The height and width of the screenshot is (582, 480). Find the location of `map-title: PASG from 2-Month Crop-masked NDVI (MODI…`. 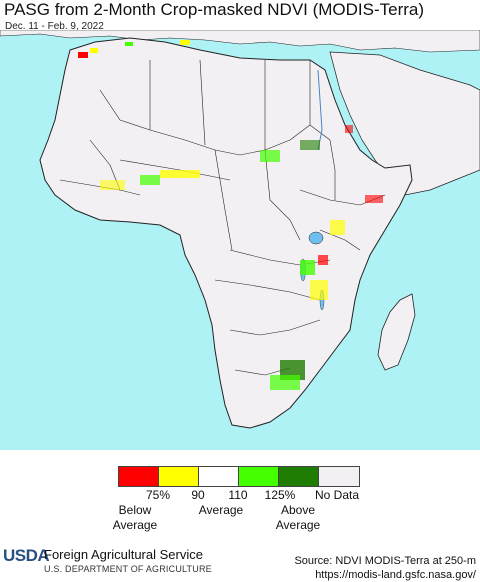

map-title: PASG from 2-Month Crop-masked NDVI (MODI… is located at coordinates (214, 9).